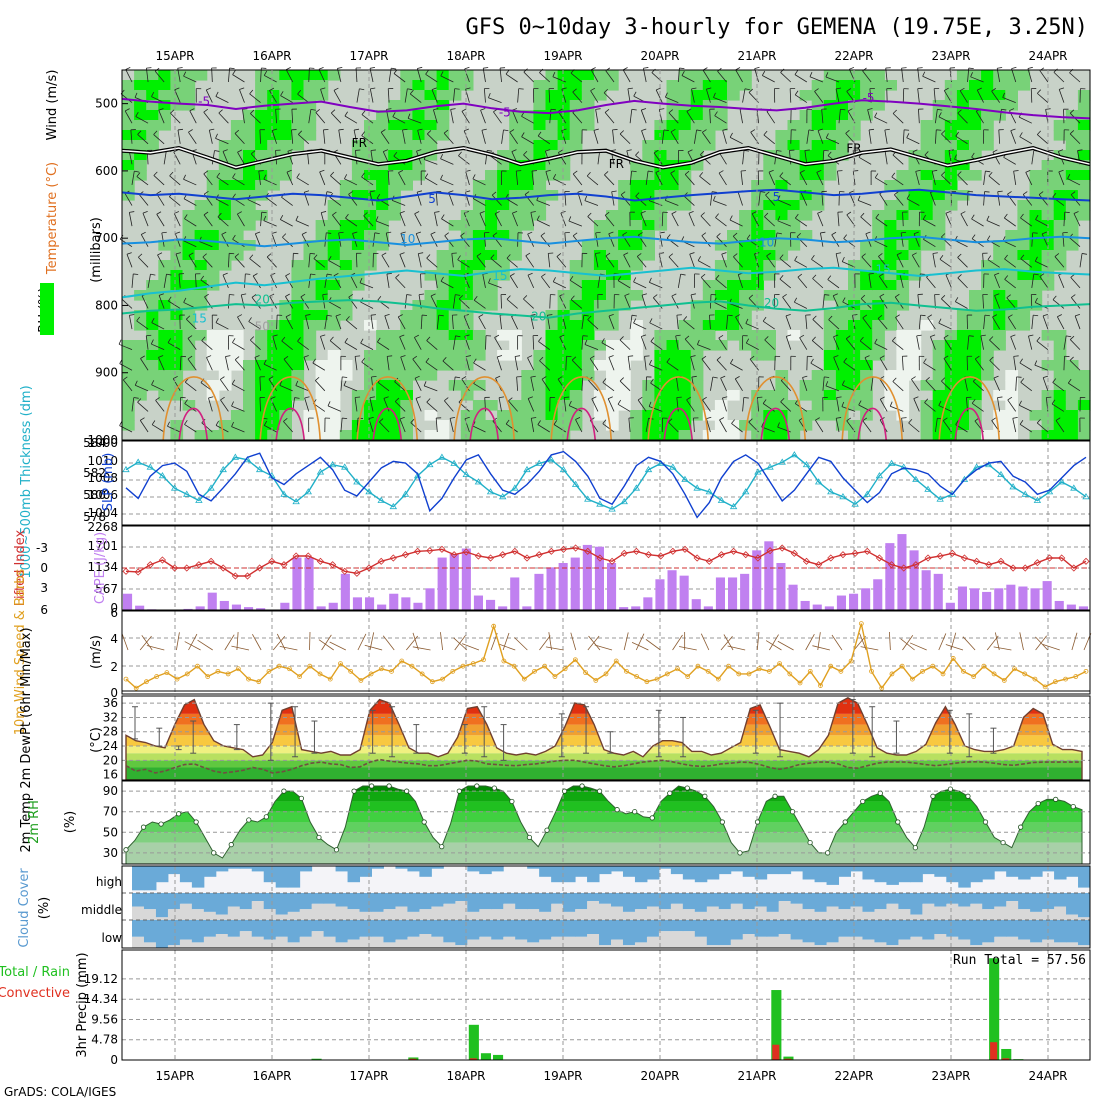 Image resolution: width=1100 pixels, height=1100 pixels. What do you see at coordinates (204, 101) in the screenshot?
I see `isotherm-label: -5` at bounding box center [204, 101].